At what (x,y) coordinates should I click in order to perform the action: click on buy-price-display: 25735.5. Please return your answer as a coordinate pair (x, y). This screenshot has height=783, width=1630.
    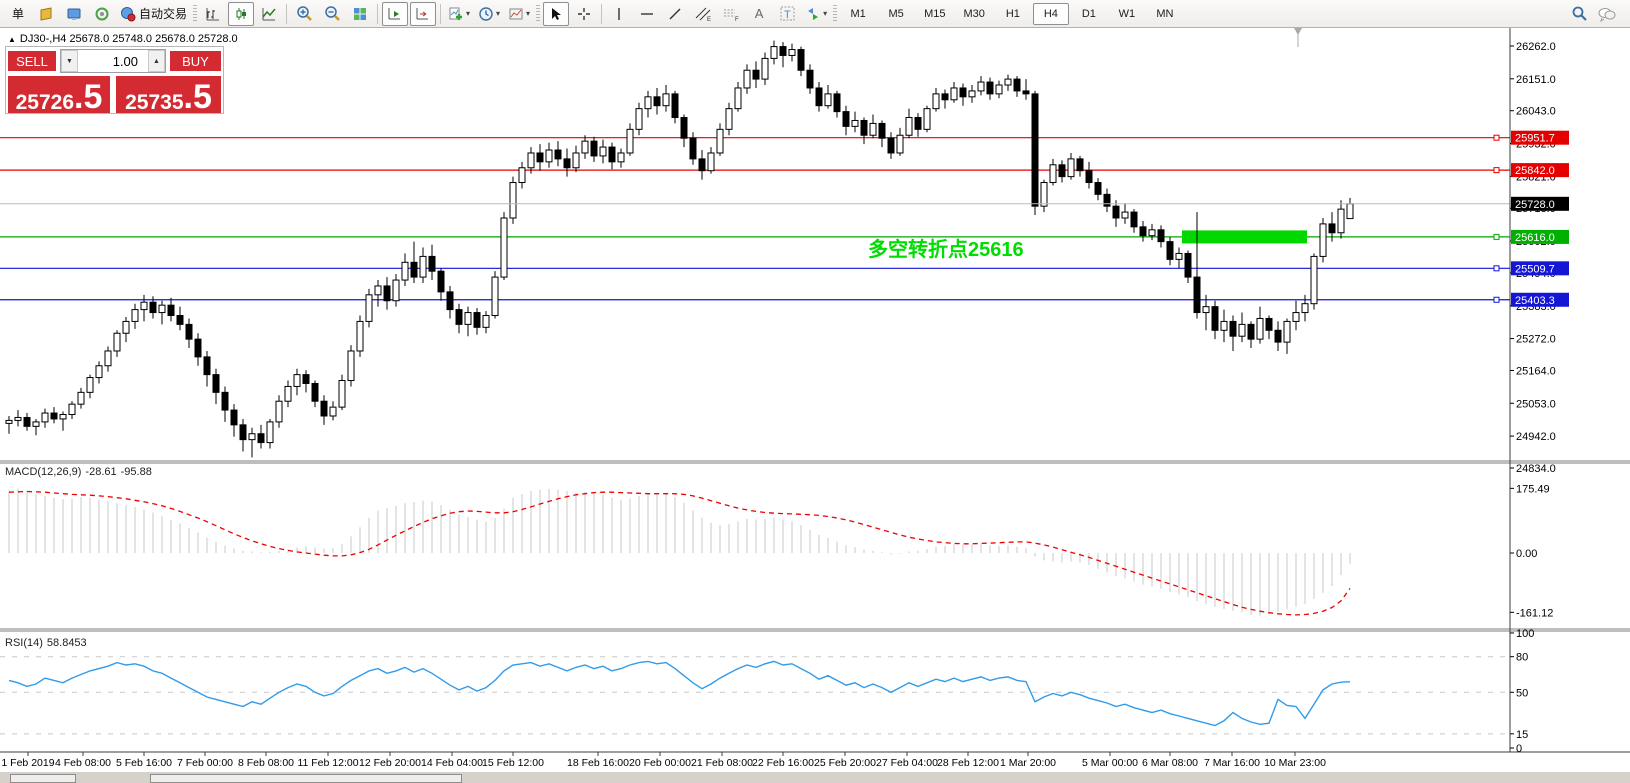
    Looking at the image, I should click on (168, 95).